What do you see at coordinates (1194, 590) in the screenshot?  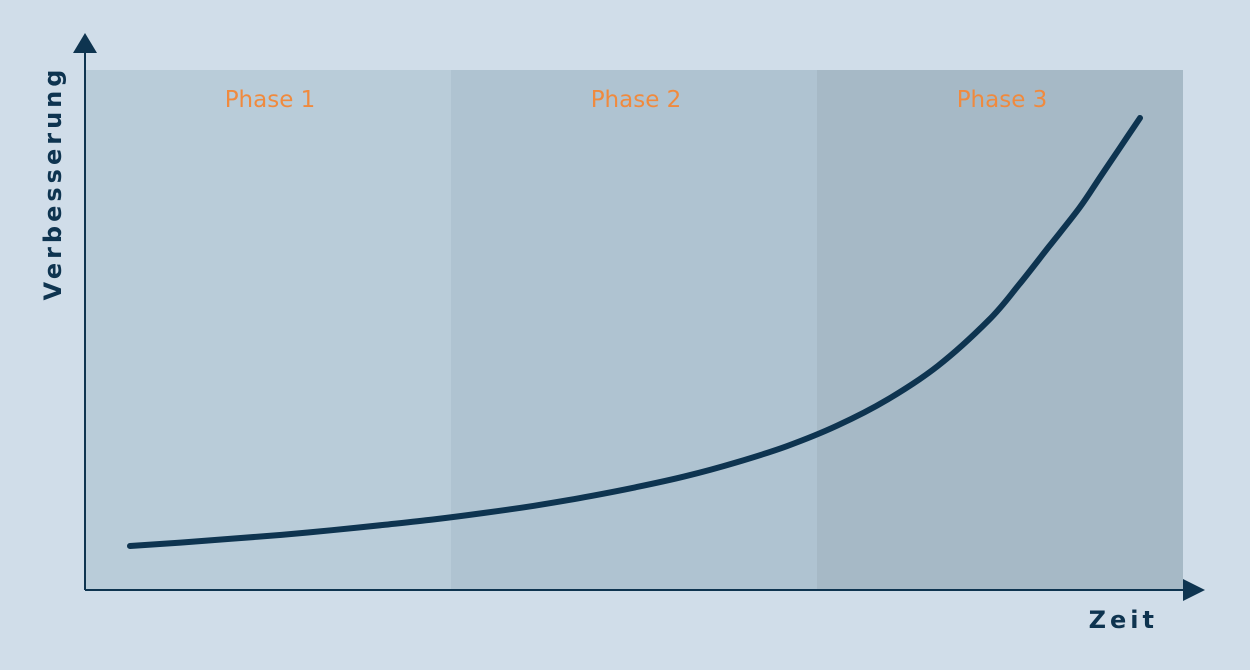 I see `x-axis-arrow` at bounding box center [1194, 590].